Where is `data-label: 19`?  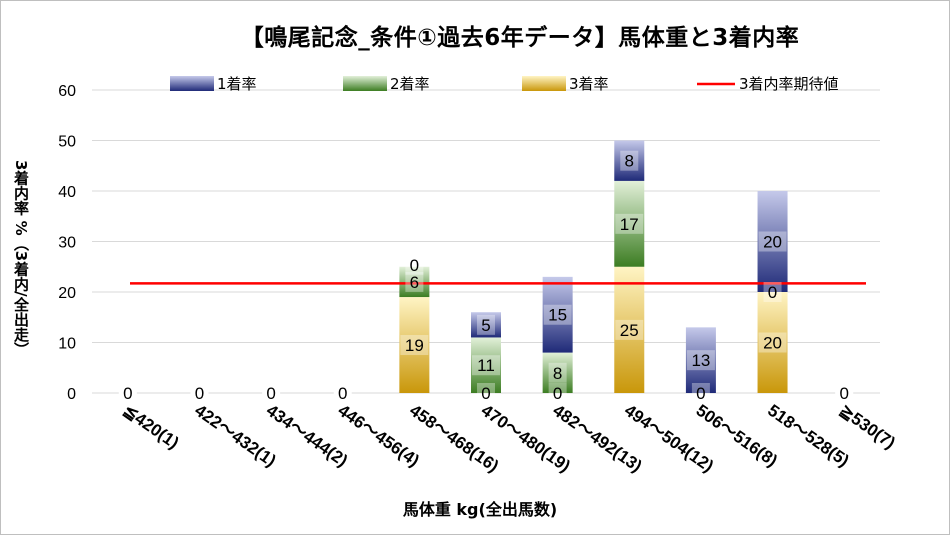
data-label: 19 is located at coordinates (414, 345).